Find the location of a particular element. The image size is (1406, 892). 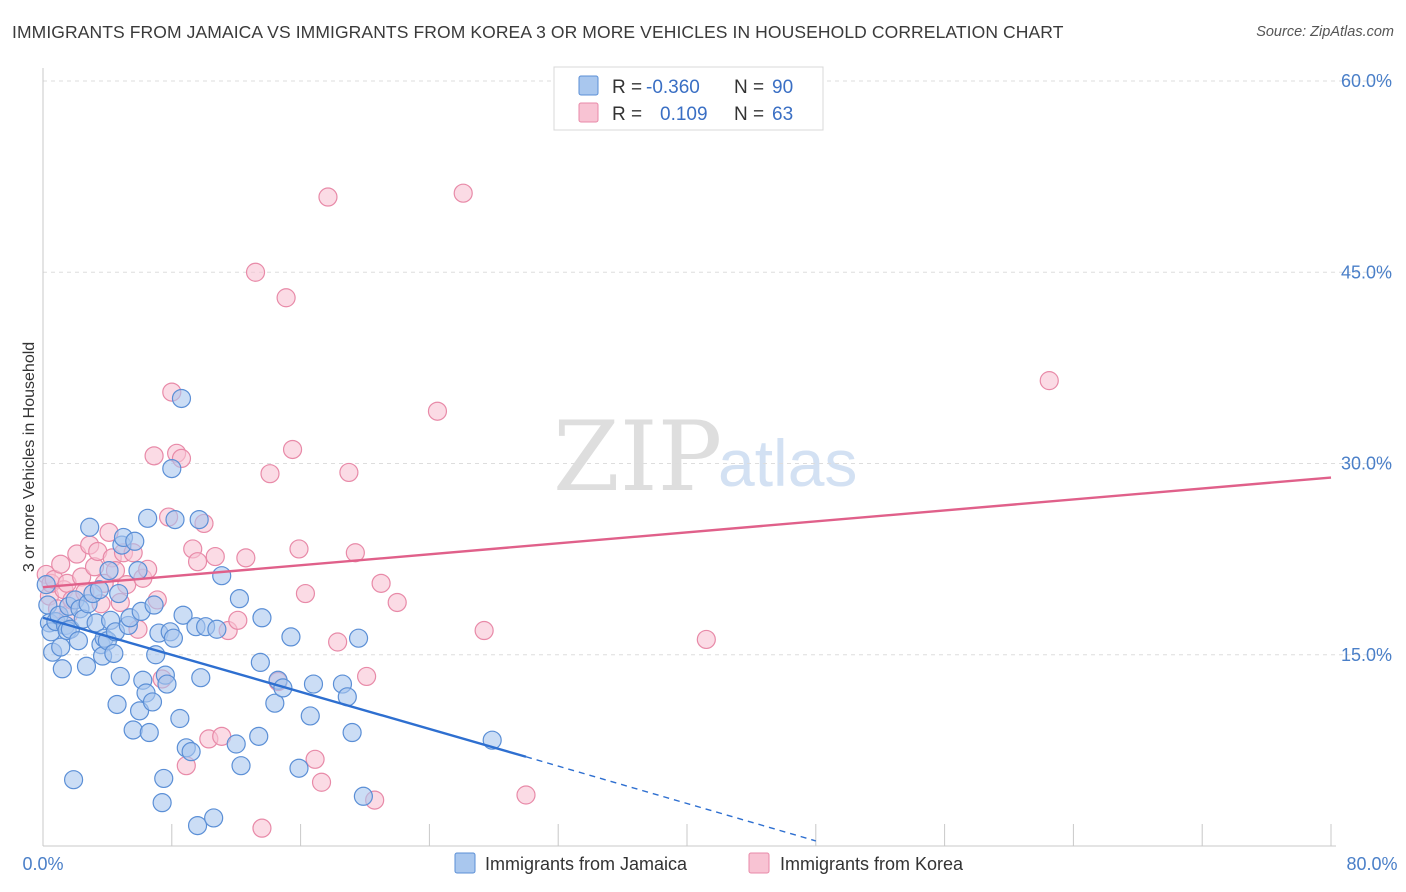

legend-r-value-korea: 0.109 is located at coordinates (684, 114).